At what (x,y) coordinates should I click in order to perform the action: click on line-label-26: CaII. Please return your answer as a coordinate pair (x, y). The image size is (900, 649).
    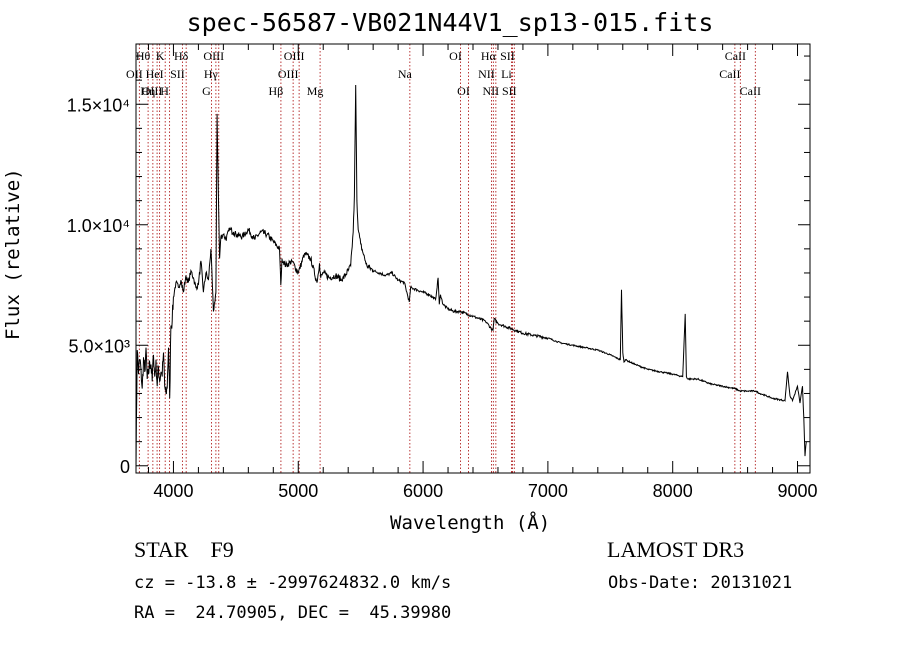
    Looking at the image, I should click on (729, 74).